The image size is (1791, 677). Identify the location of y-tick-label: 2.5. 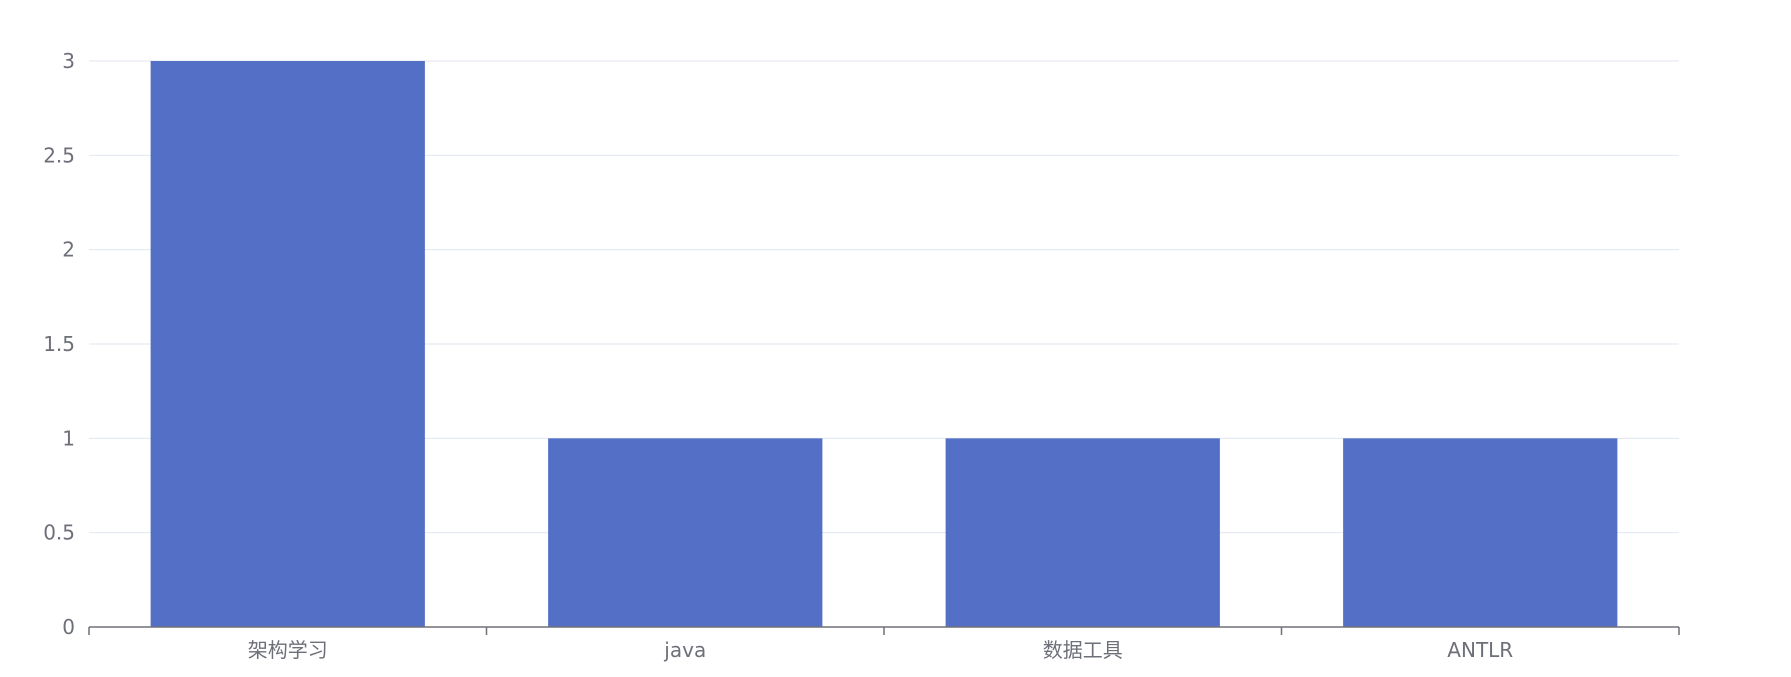
(59, 155).